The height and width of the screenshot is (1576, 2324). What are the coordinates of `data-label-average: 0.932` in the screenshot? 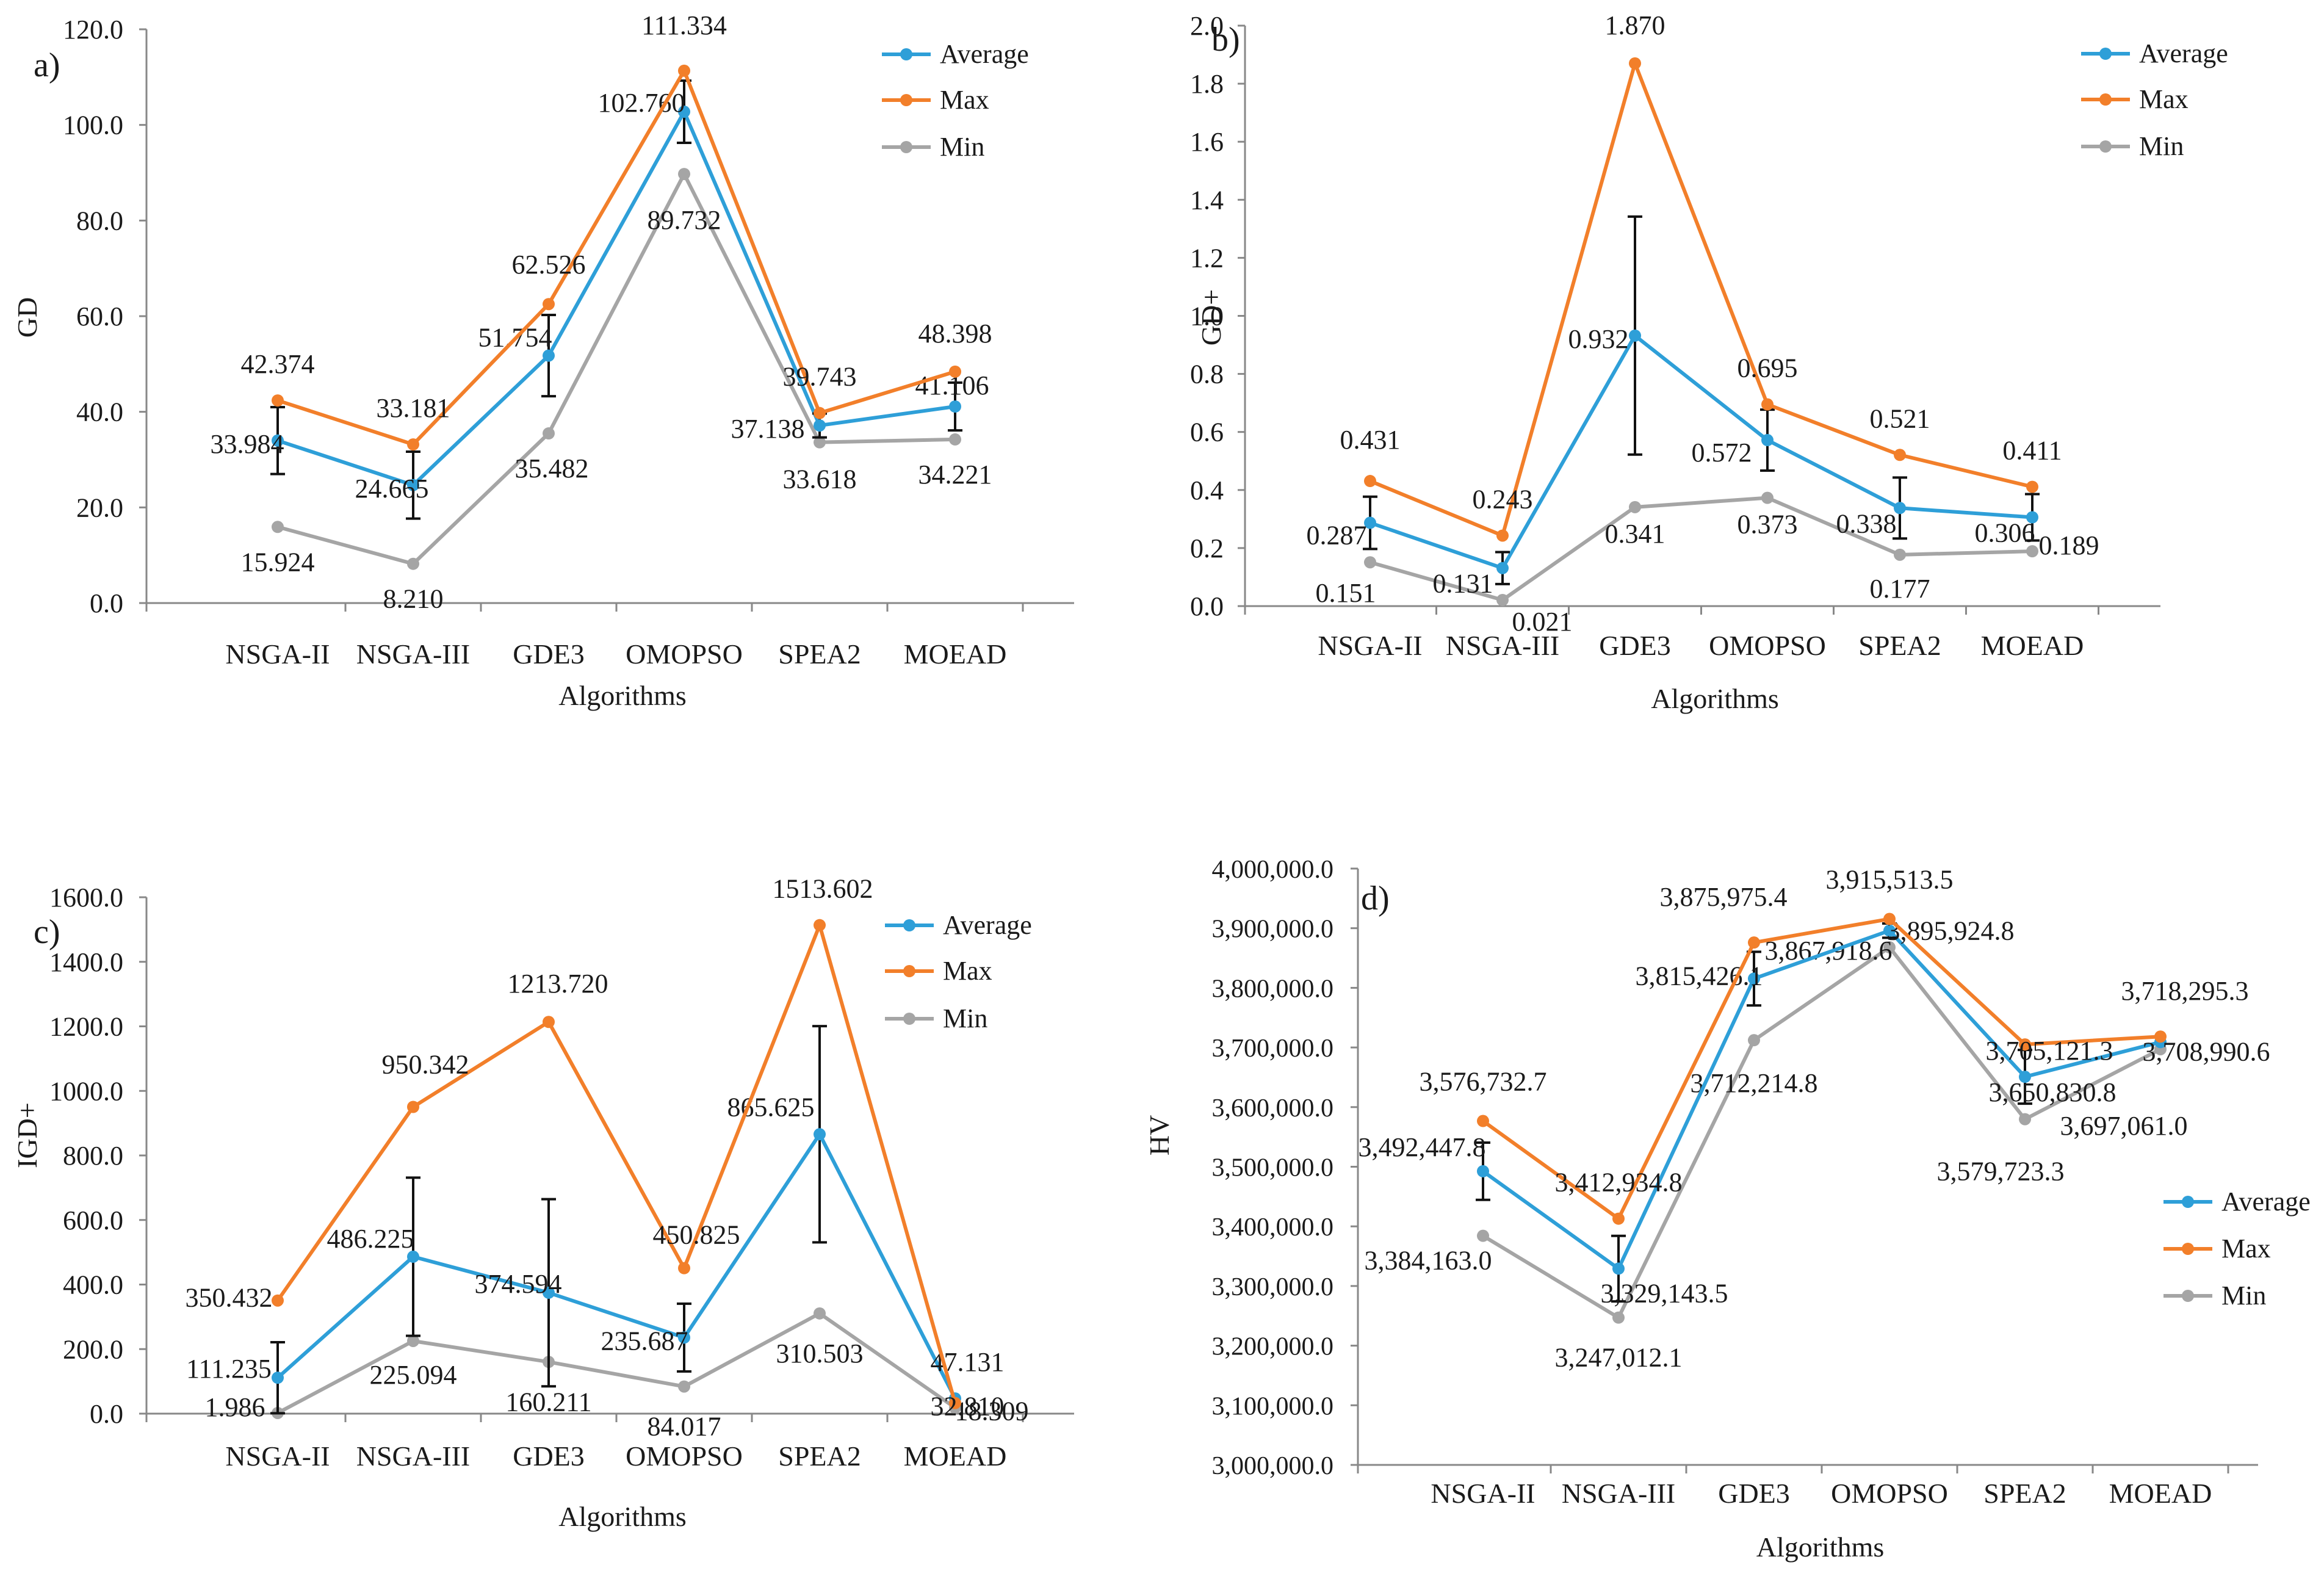 It's located at (1599, 339).